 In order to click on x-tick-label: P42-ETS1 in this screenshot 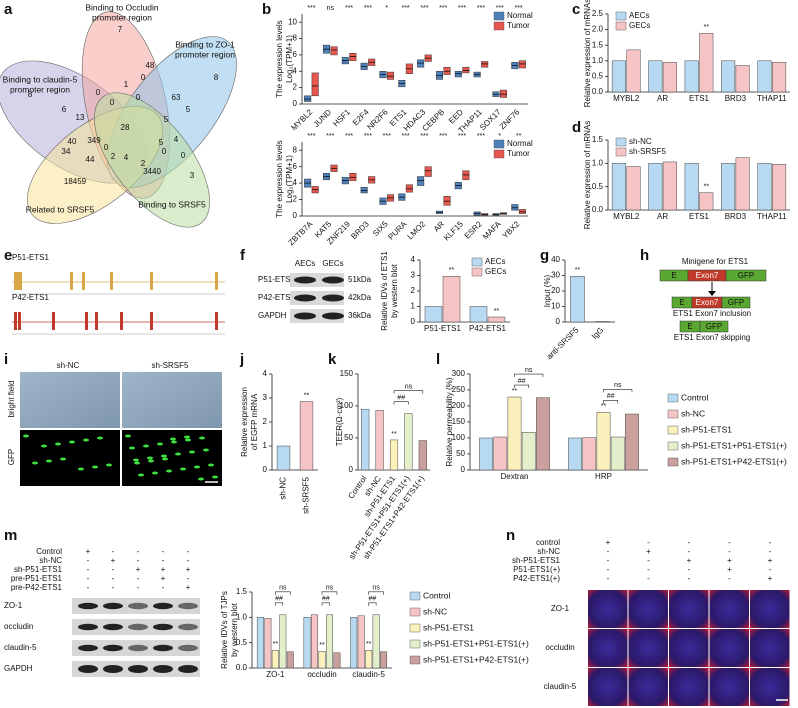, I will do `click(487, 328)`.